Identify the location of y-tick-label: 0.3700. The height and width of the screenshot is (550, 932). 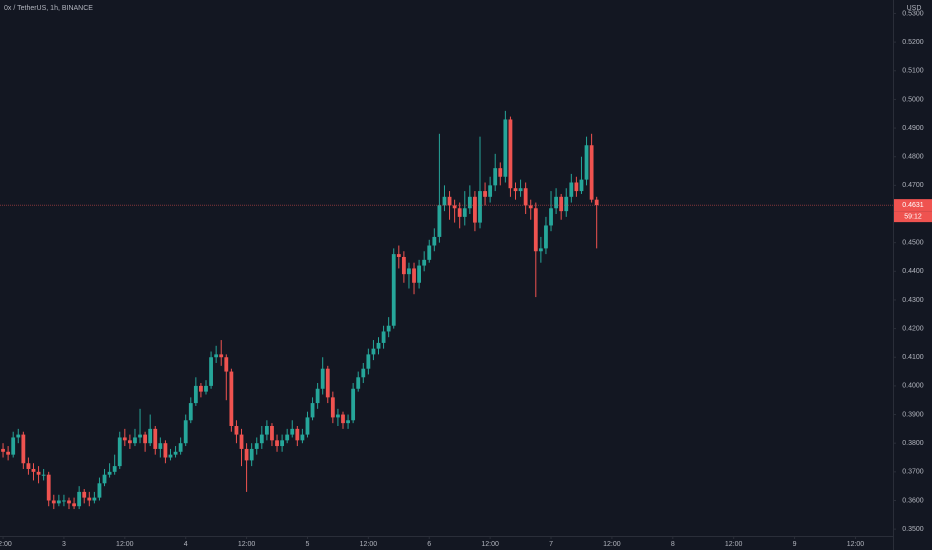
(913, 472).